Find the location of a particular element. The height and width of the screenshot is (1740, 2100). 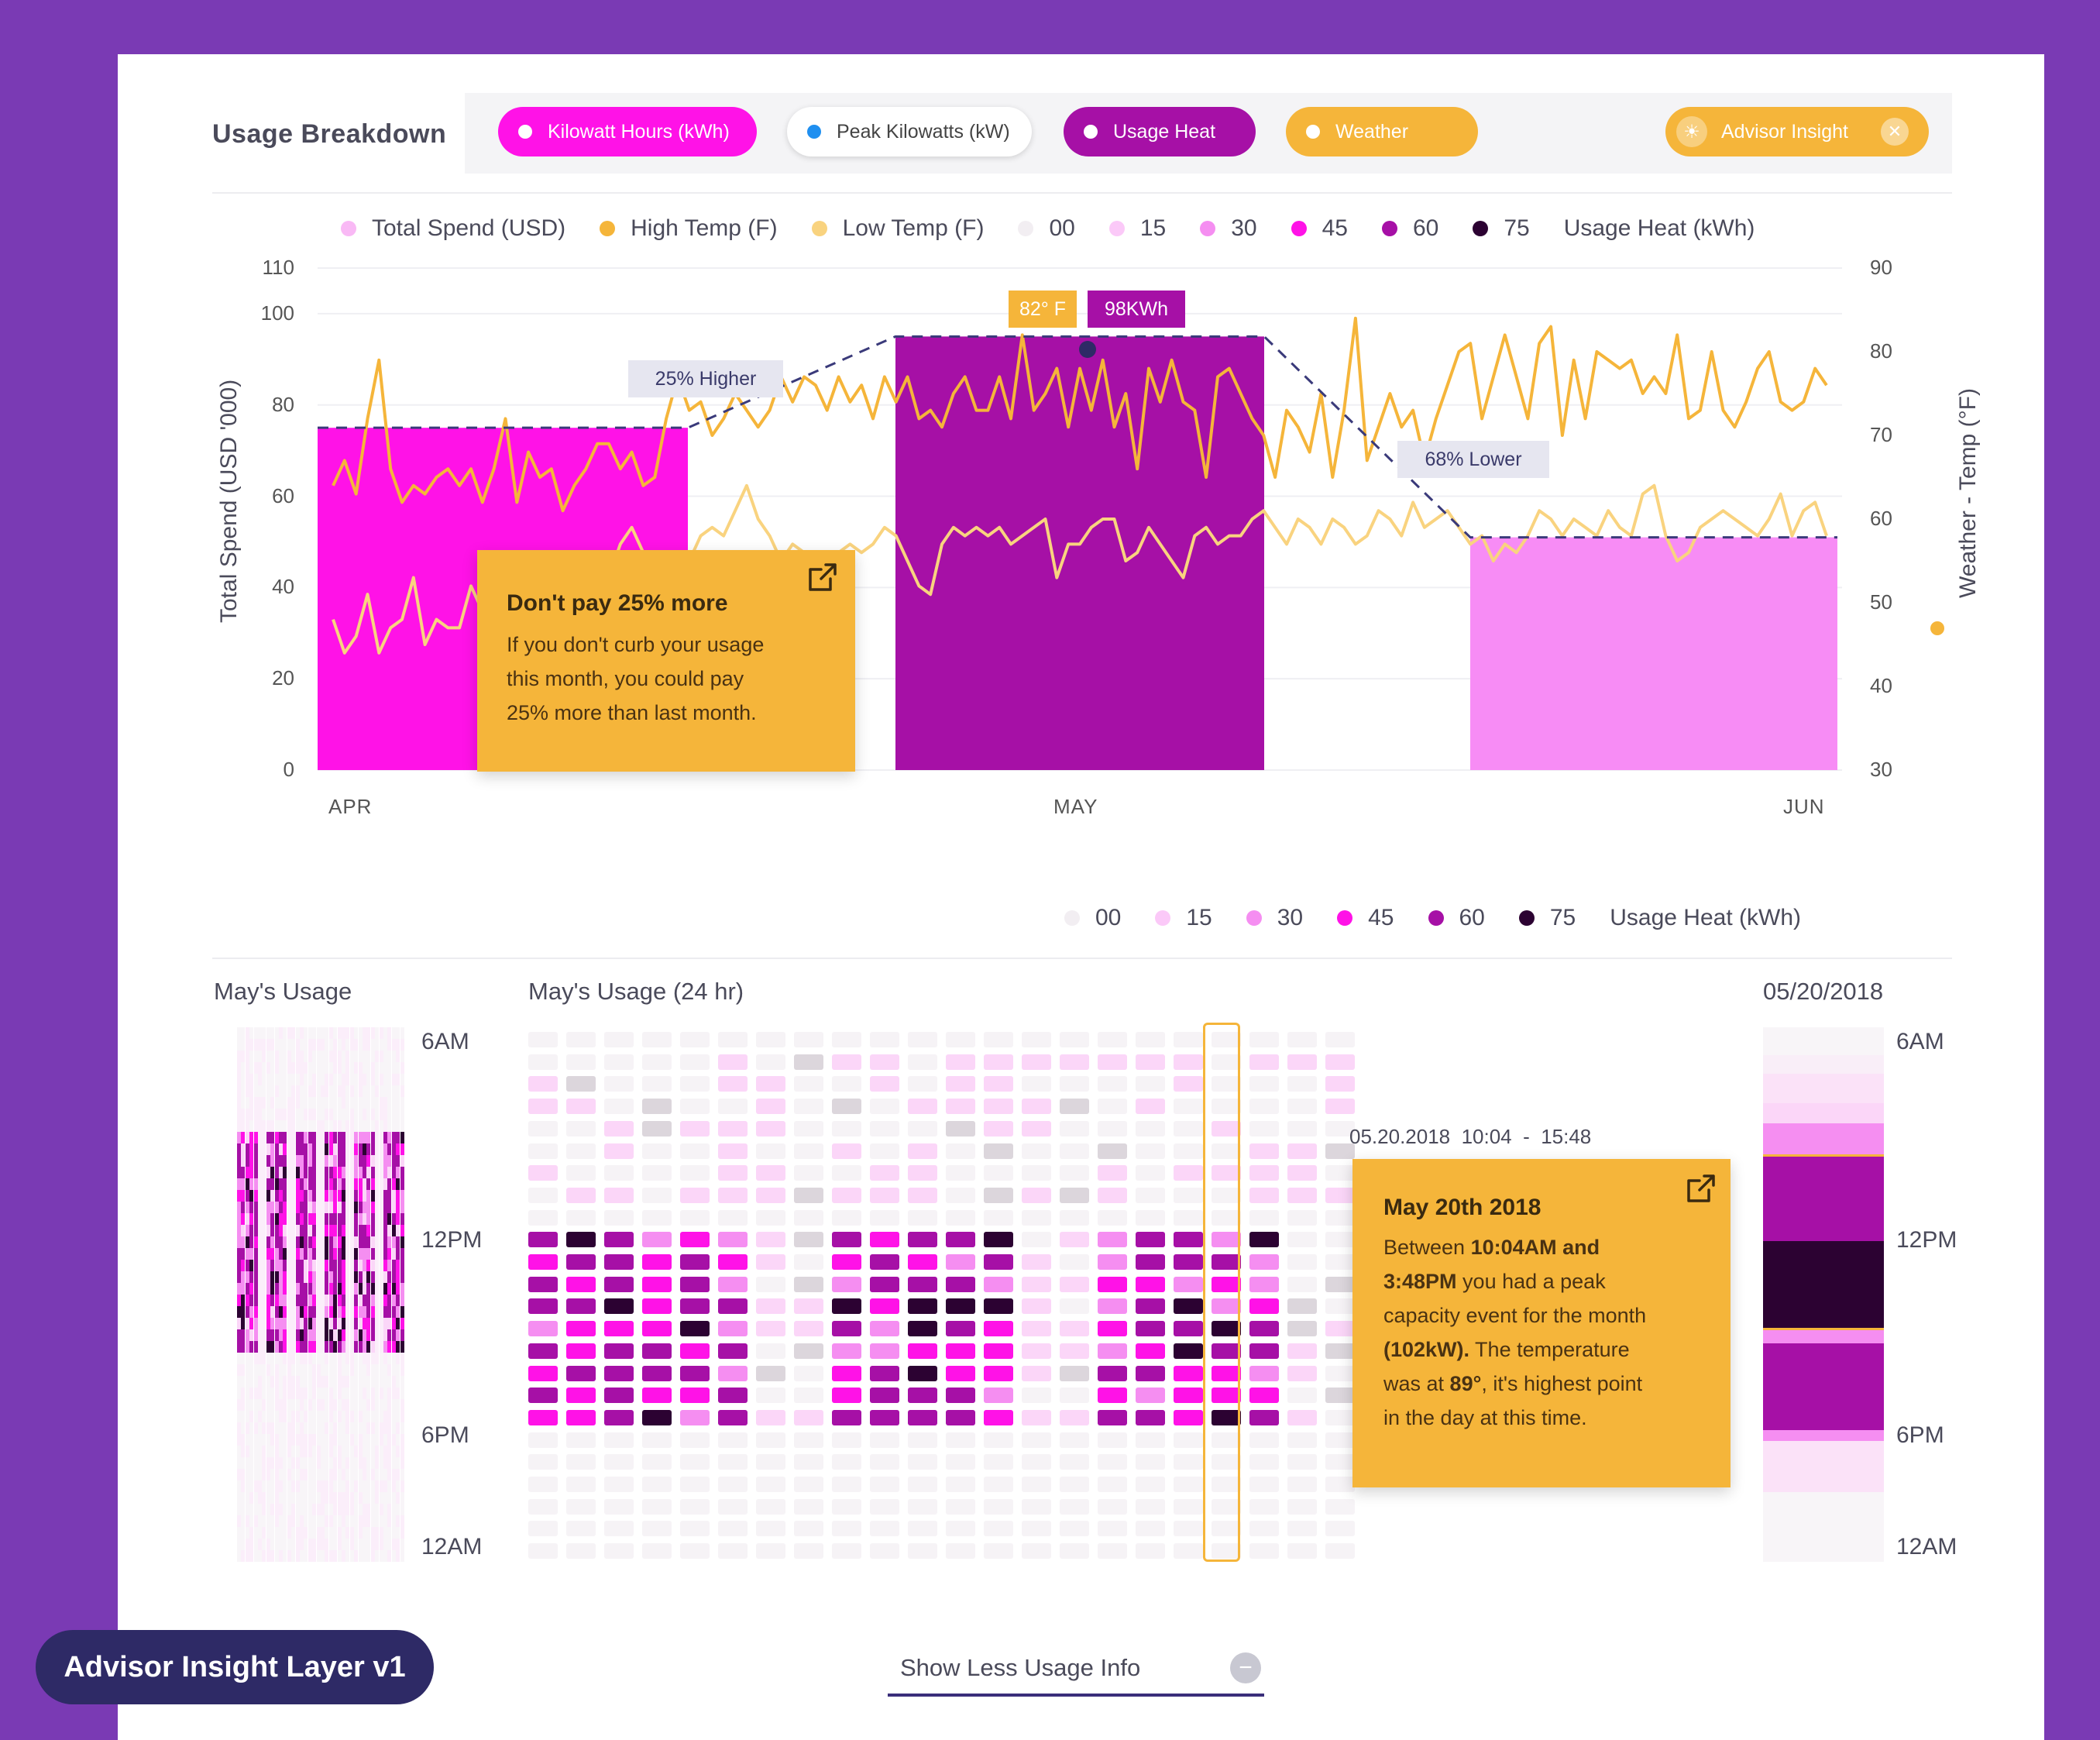

filter-peak-label: Peak Kilowatts (kW) is located at coordinates (923, 131).